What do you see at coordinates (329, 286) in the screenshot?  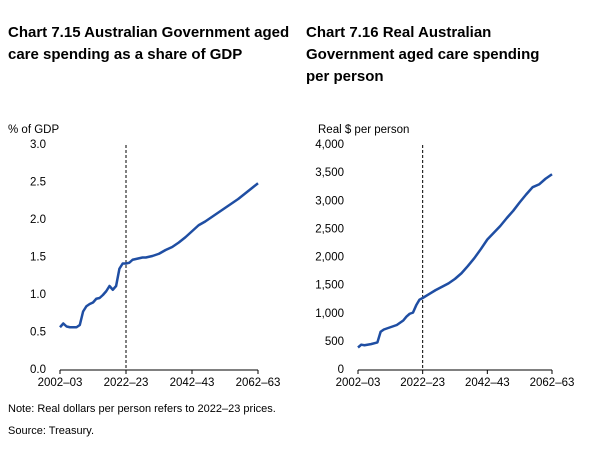 I see `y-tick-label: 1,500` at bounding box center [329, 286].